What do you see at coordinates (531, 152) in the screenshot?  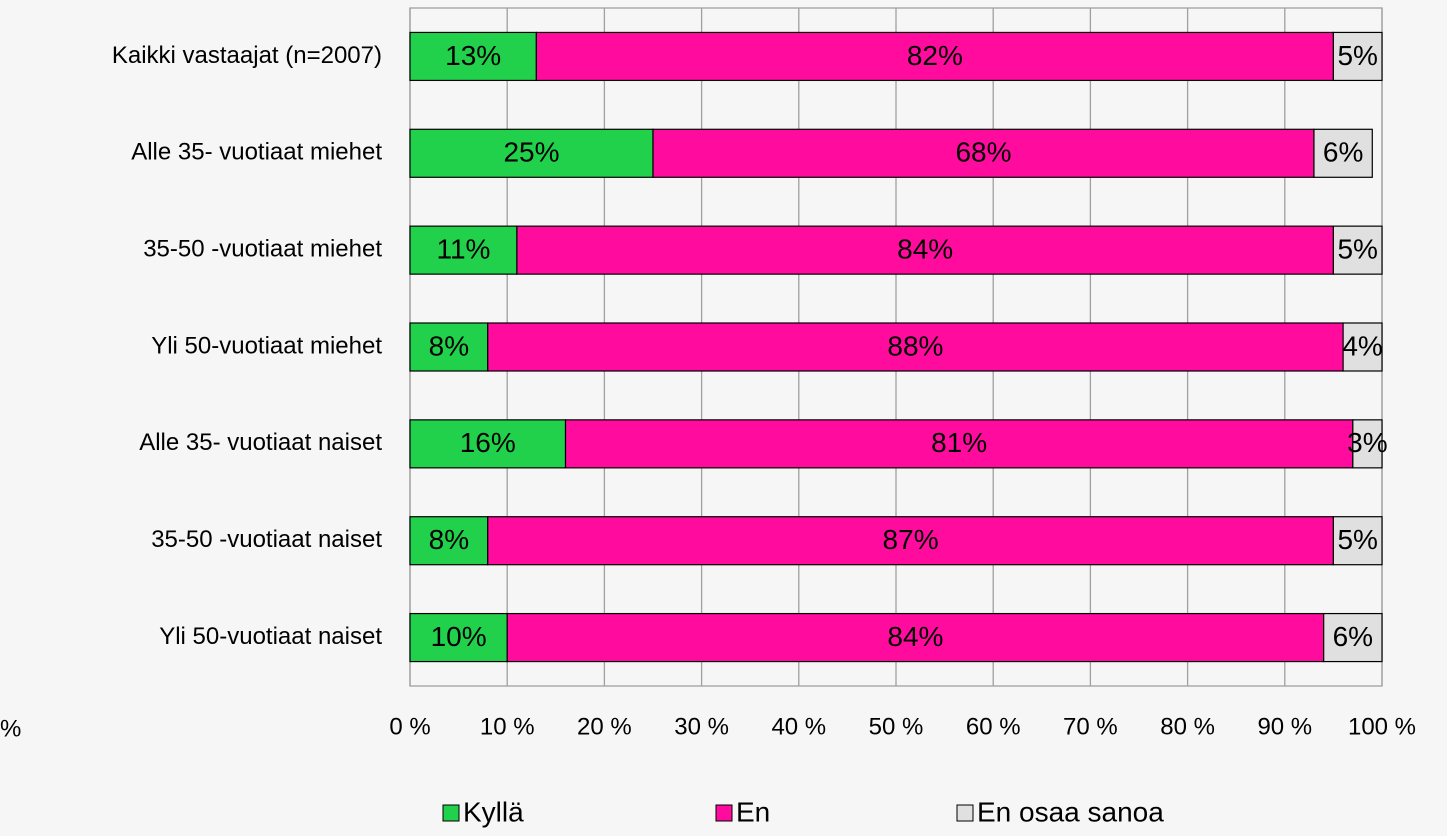 I see `data-label: 25%` at bounding box center [531, 152].